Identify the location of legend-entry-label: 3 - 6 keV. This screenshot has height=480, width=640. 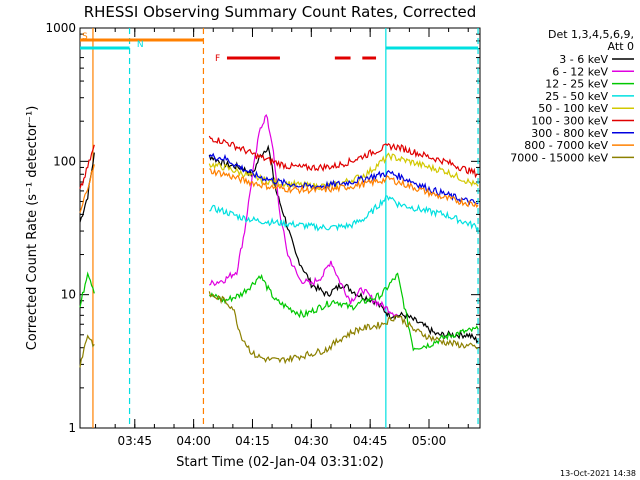
(583, 59).